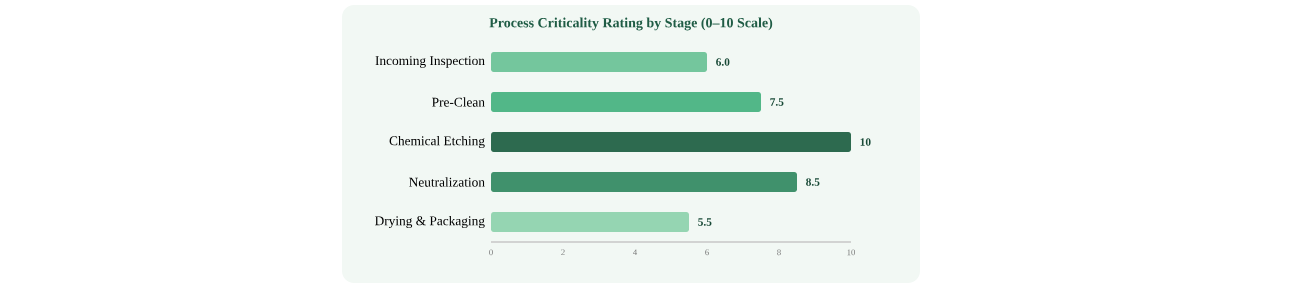 The height and width of the screenshot is (287, 1295). I want to click on y-tick-label: Incoming Inspection, so click(430, 62).